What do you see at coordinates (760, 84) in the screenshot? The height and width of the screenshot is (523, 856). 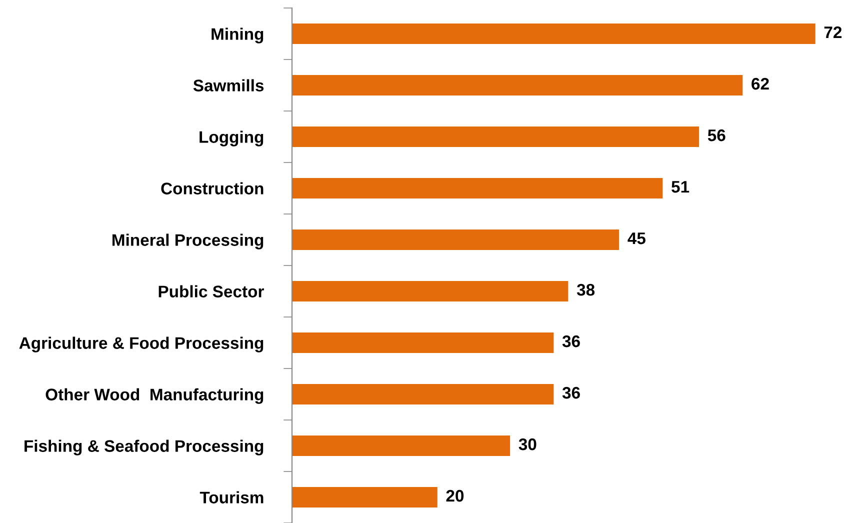 I see `data-label: 62` at bounding box center [760, 84].